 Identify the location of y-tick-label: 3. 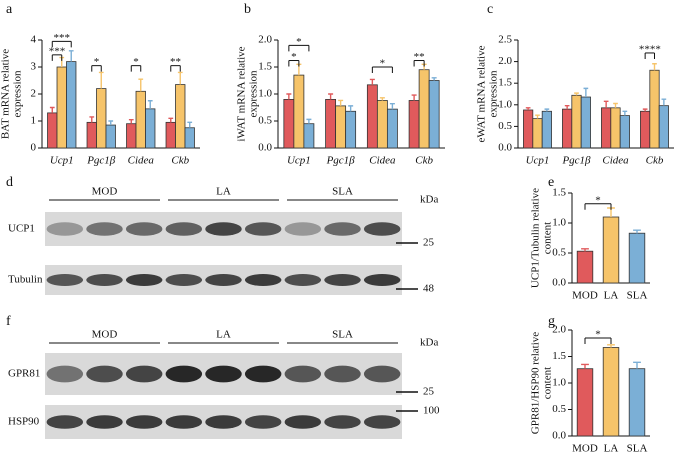
(34, 67).